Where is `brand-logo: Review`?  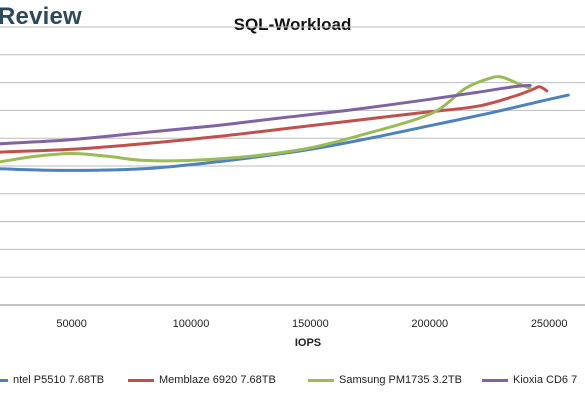
brand-logo: Review is located at coordinates (41, 16).